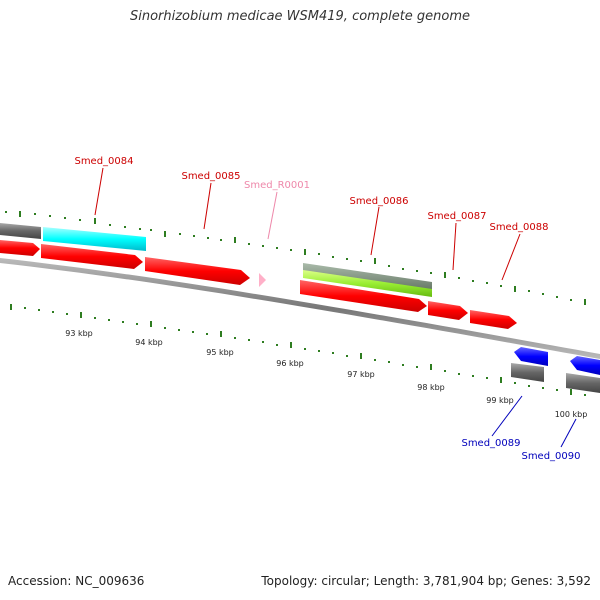 This screenshot has height=600, width=600. Describe the element at coordinates (518, 227) in the screenshot. I see `gene-label-smed-0088: Smed_0088` at that location.